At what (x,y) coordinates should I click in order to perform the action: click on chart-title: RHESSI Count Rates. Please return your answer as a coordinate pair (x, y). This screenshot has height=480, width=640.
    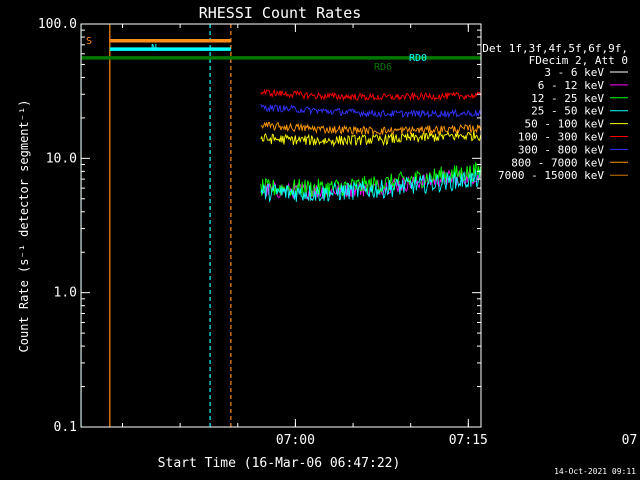
    Looking at the image, I should click on (280, 13).